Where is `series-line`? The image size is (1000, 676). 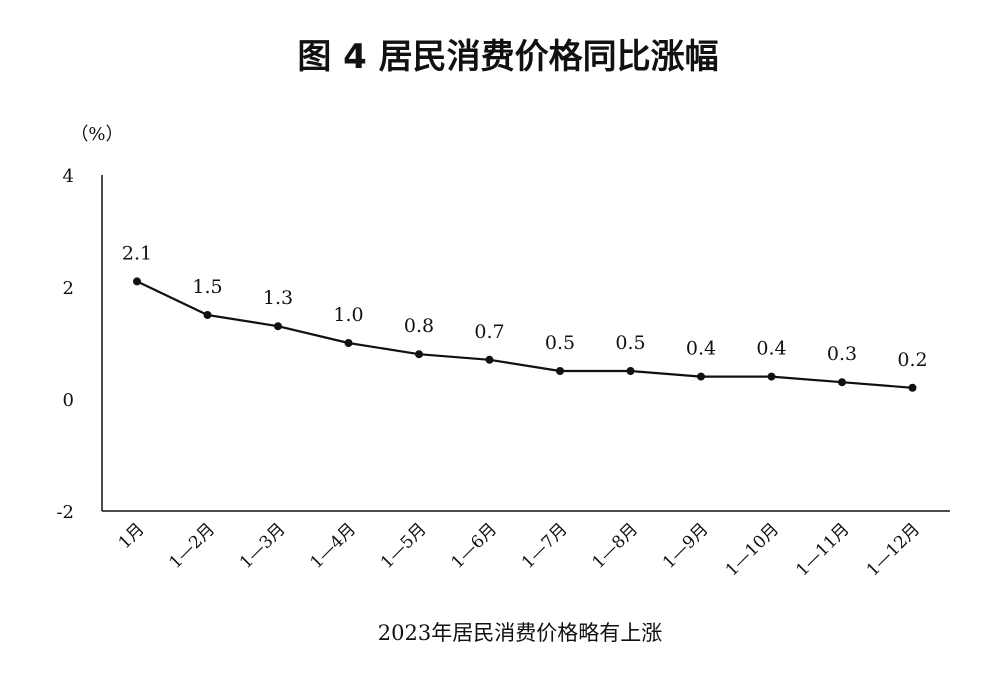
series-line is located at coordinates (524, 334).